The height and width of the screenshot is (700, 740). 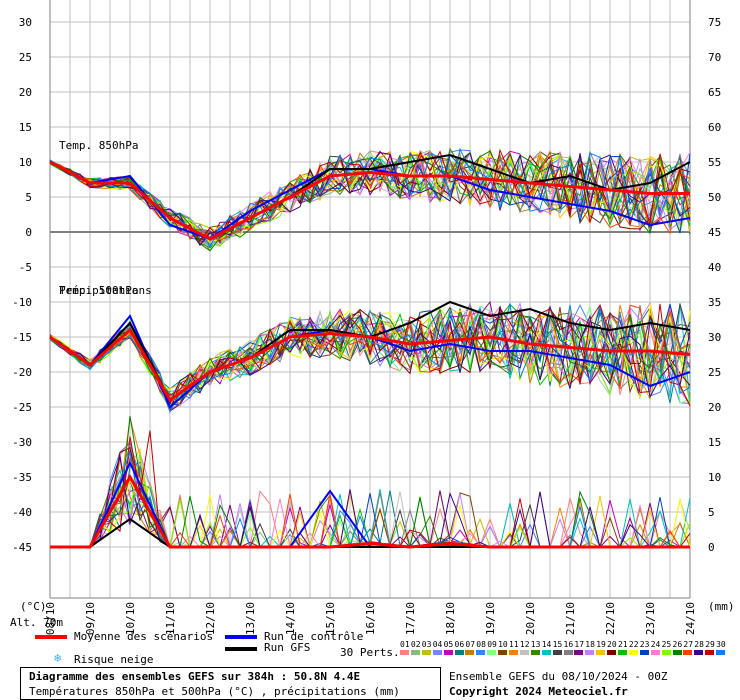 I want to click on perts-label: 30 Perts., so click(x=370, y=652).